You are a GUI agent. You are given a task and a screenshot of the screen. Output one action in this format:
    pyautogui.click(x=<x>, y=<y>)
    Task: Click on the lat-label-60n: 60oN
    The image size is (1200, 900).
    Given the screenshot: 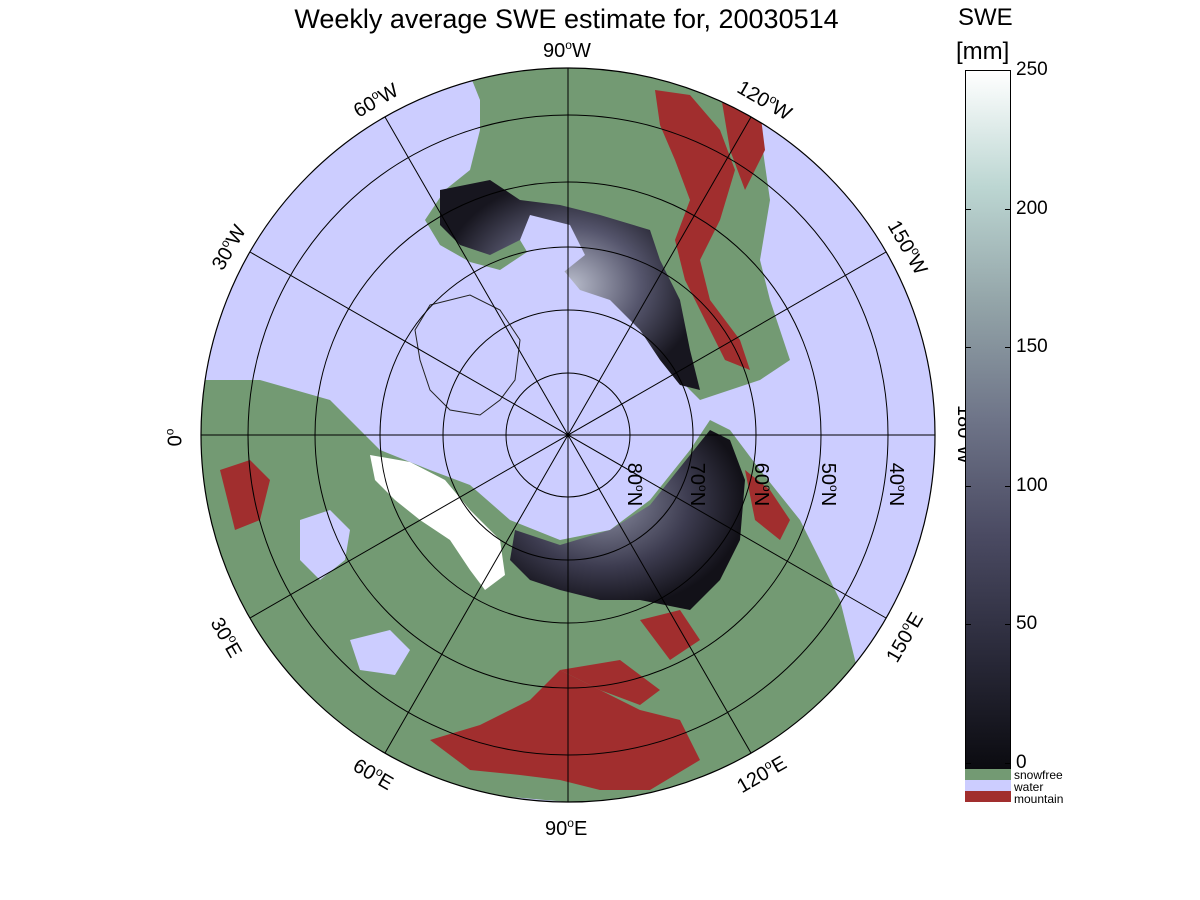 What is the action you would take?
    pyautogui.click(x=762, y=484)
    